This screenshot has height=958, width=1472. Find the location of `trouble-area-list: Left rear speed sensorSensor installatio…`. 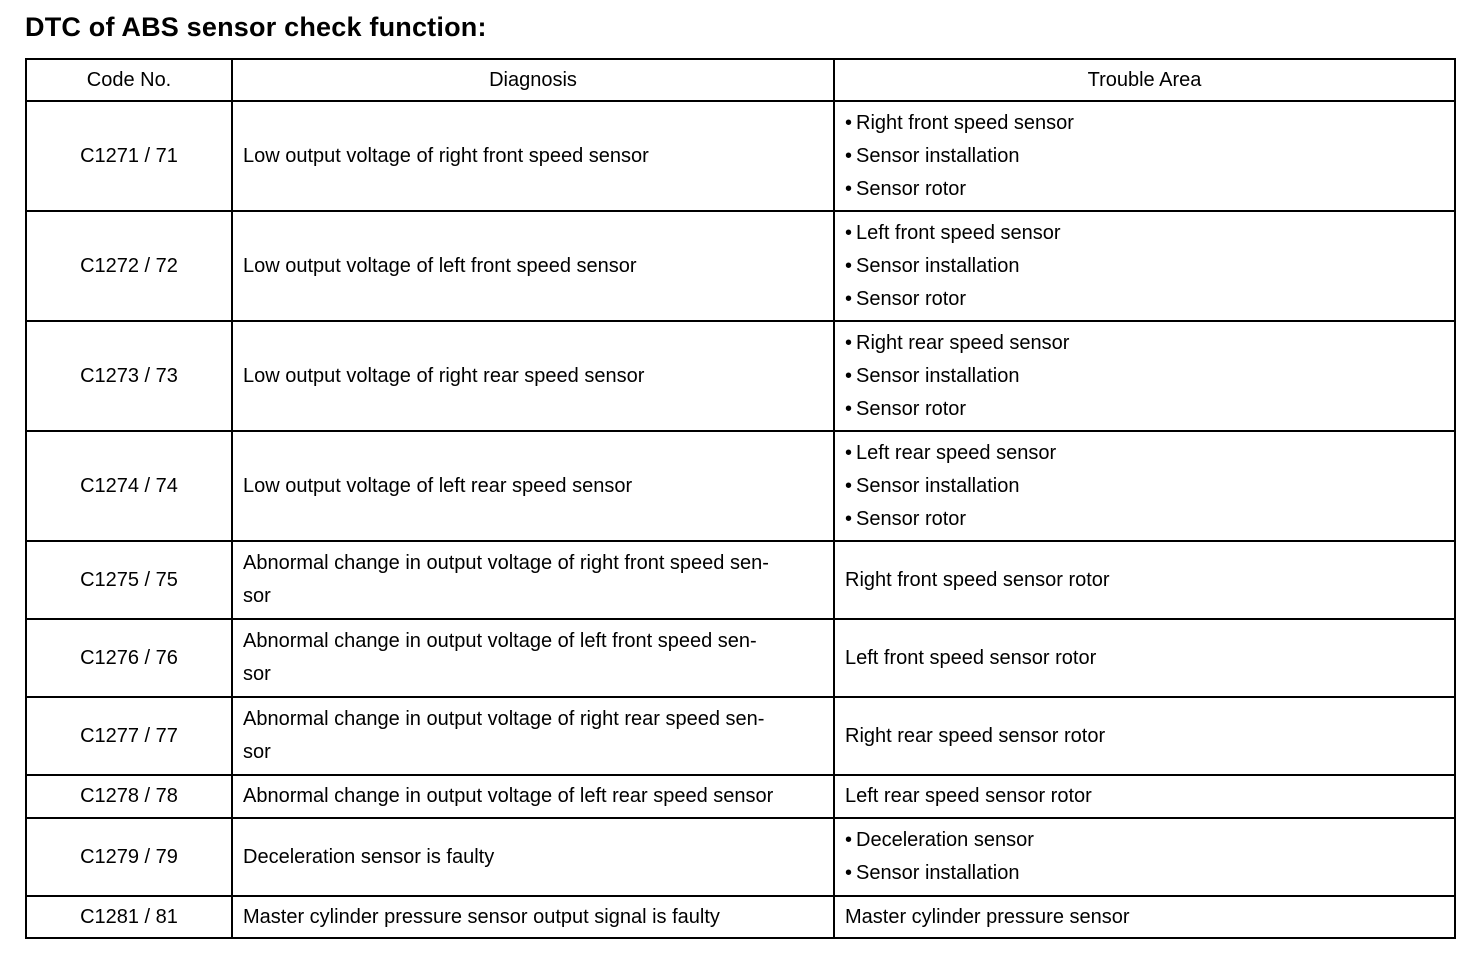

trouble-area-list: Left rear speed sensorSensor installatio… is located at coordinates (1144, 486).